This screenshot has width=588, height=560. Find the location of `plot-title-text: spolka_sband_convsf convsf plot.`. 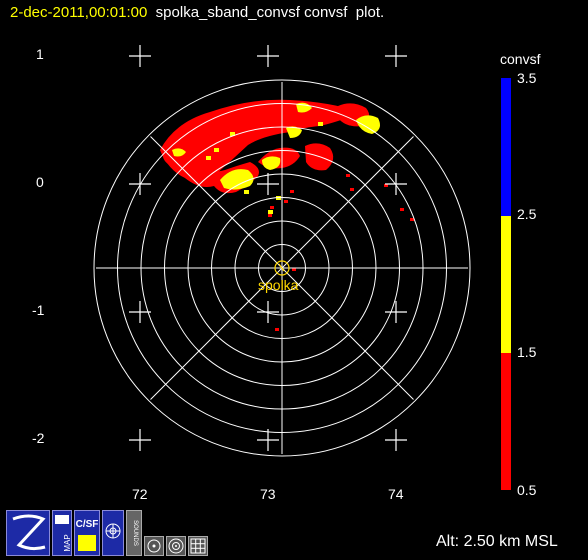

plot-title-text: spolka_sband_convsf convsf plot. is located at coordinates (266, 12).